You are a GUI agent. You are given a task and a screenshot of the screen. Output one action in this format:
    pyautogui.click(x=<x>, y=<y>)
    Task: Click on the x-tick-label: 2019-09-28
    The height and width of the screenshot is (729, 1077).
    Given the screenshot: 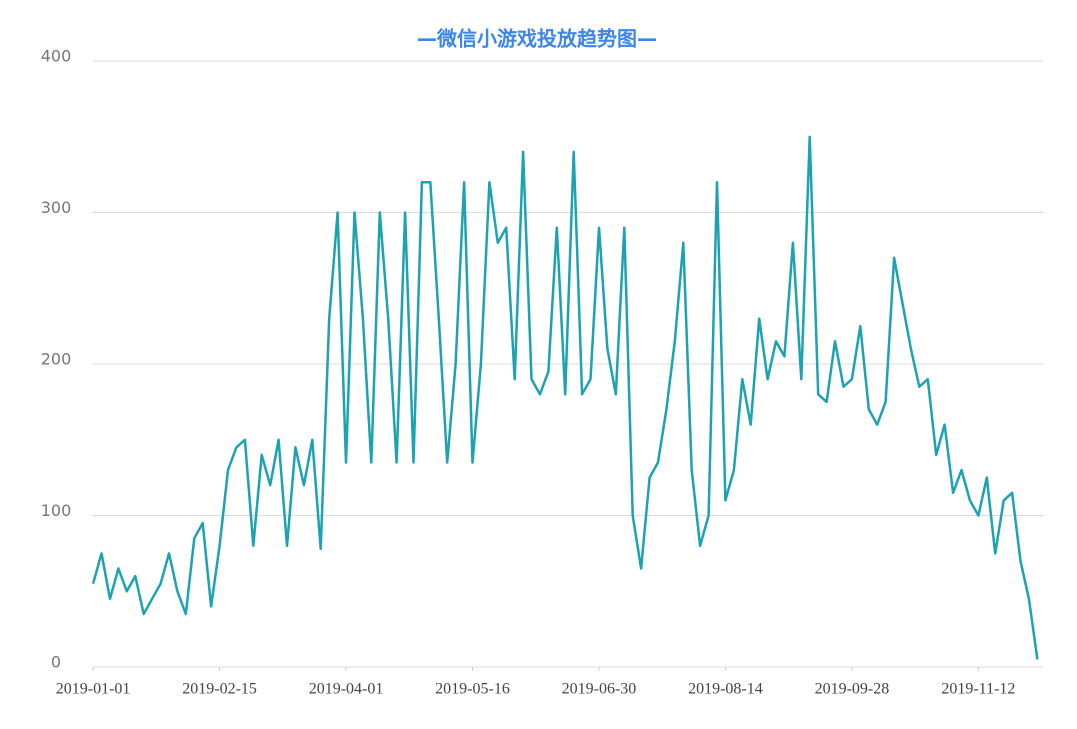 What is the action you would take?
    pyautogui.click(x=852, y=689)
    